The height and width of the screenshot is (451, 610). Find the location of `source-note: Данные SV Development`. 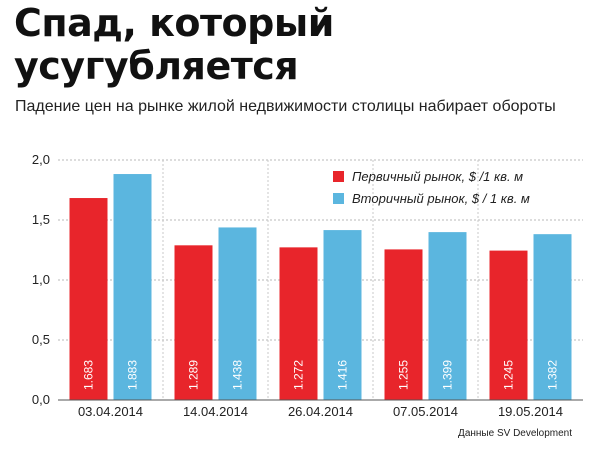

source-note: Данные SV Development is located at coordinates (515, 433).